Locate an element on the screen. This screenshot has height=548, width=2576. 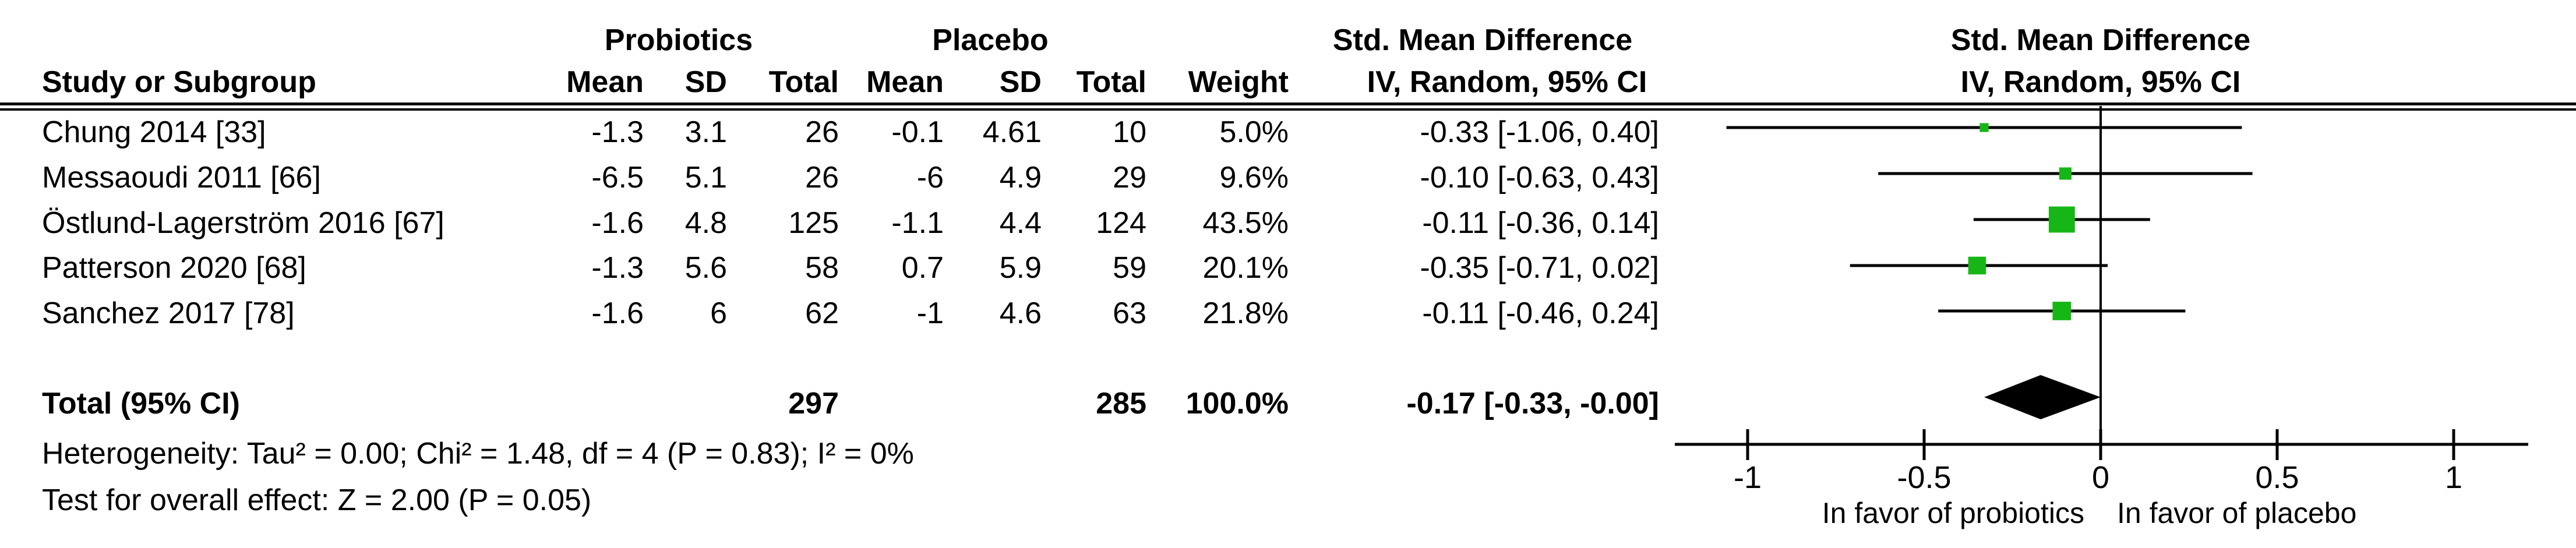
header-iv-random-ci-plot: IV, Random, 95% CI is located at coordinates (2100, 82).